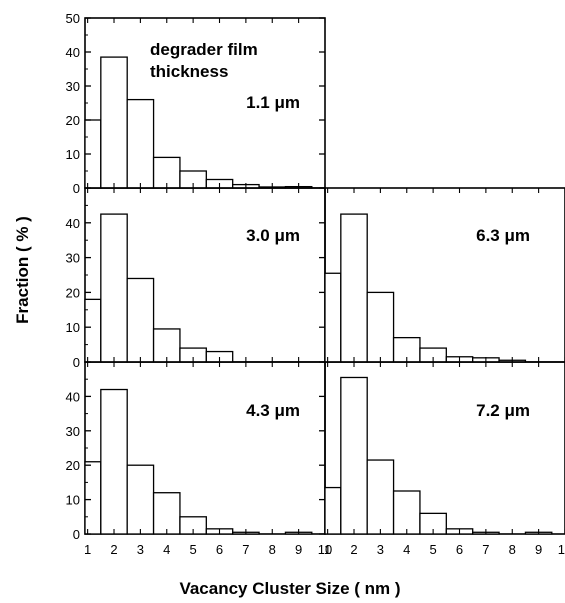 Image resolution: width=565 pixels, height=603 pixels. I want to click on panel-middle-right: 6.3 μm, so click(444, 275).